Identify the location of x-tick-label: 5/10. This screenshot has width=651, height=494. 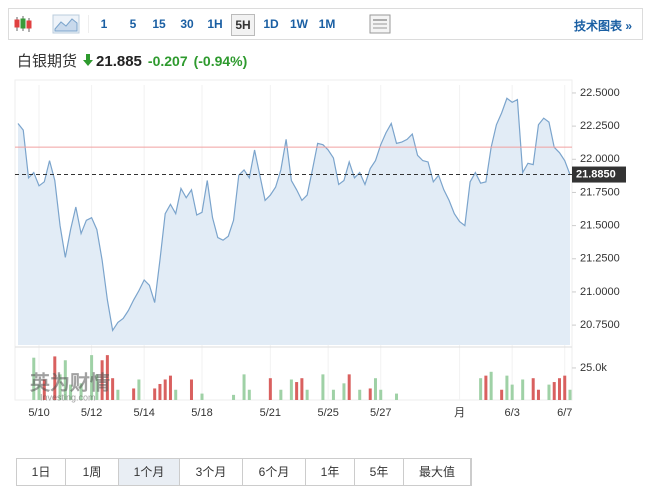
(38, 413).